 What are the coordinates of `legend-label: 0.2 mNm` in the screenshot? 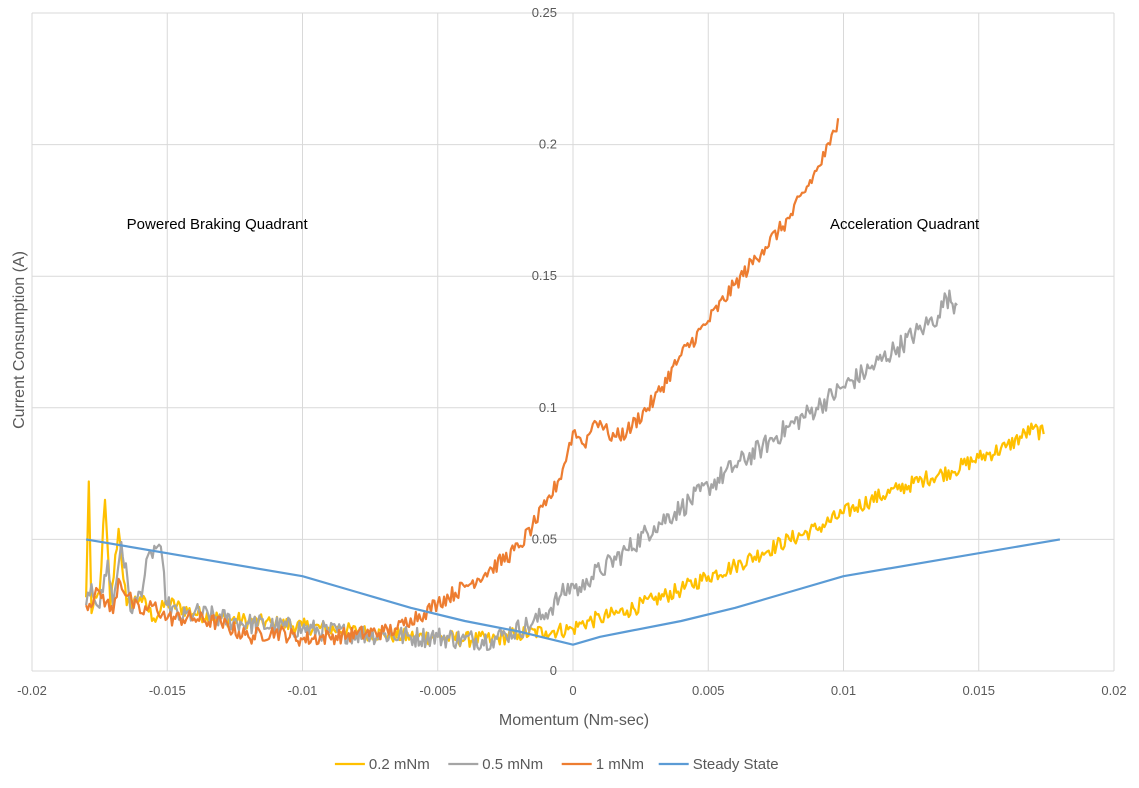 It's located at (399, 764).